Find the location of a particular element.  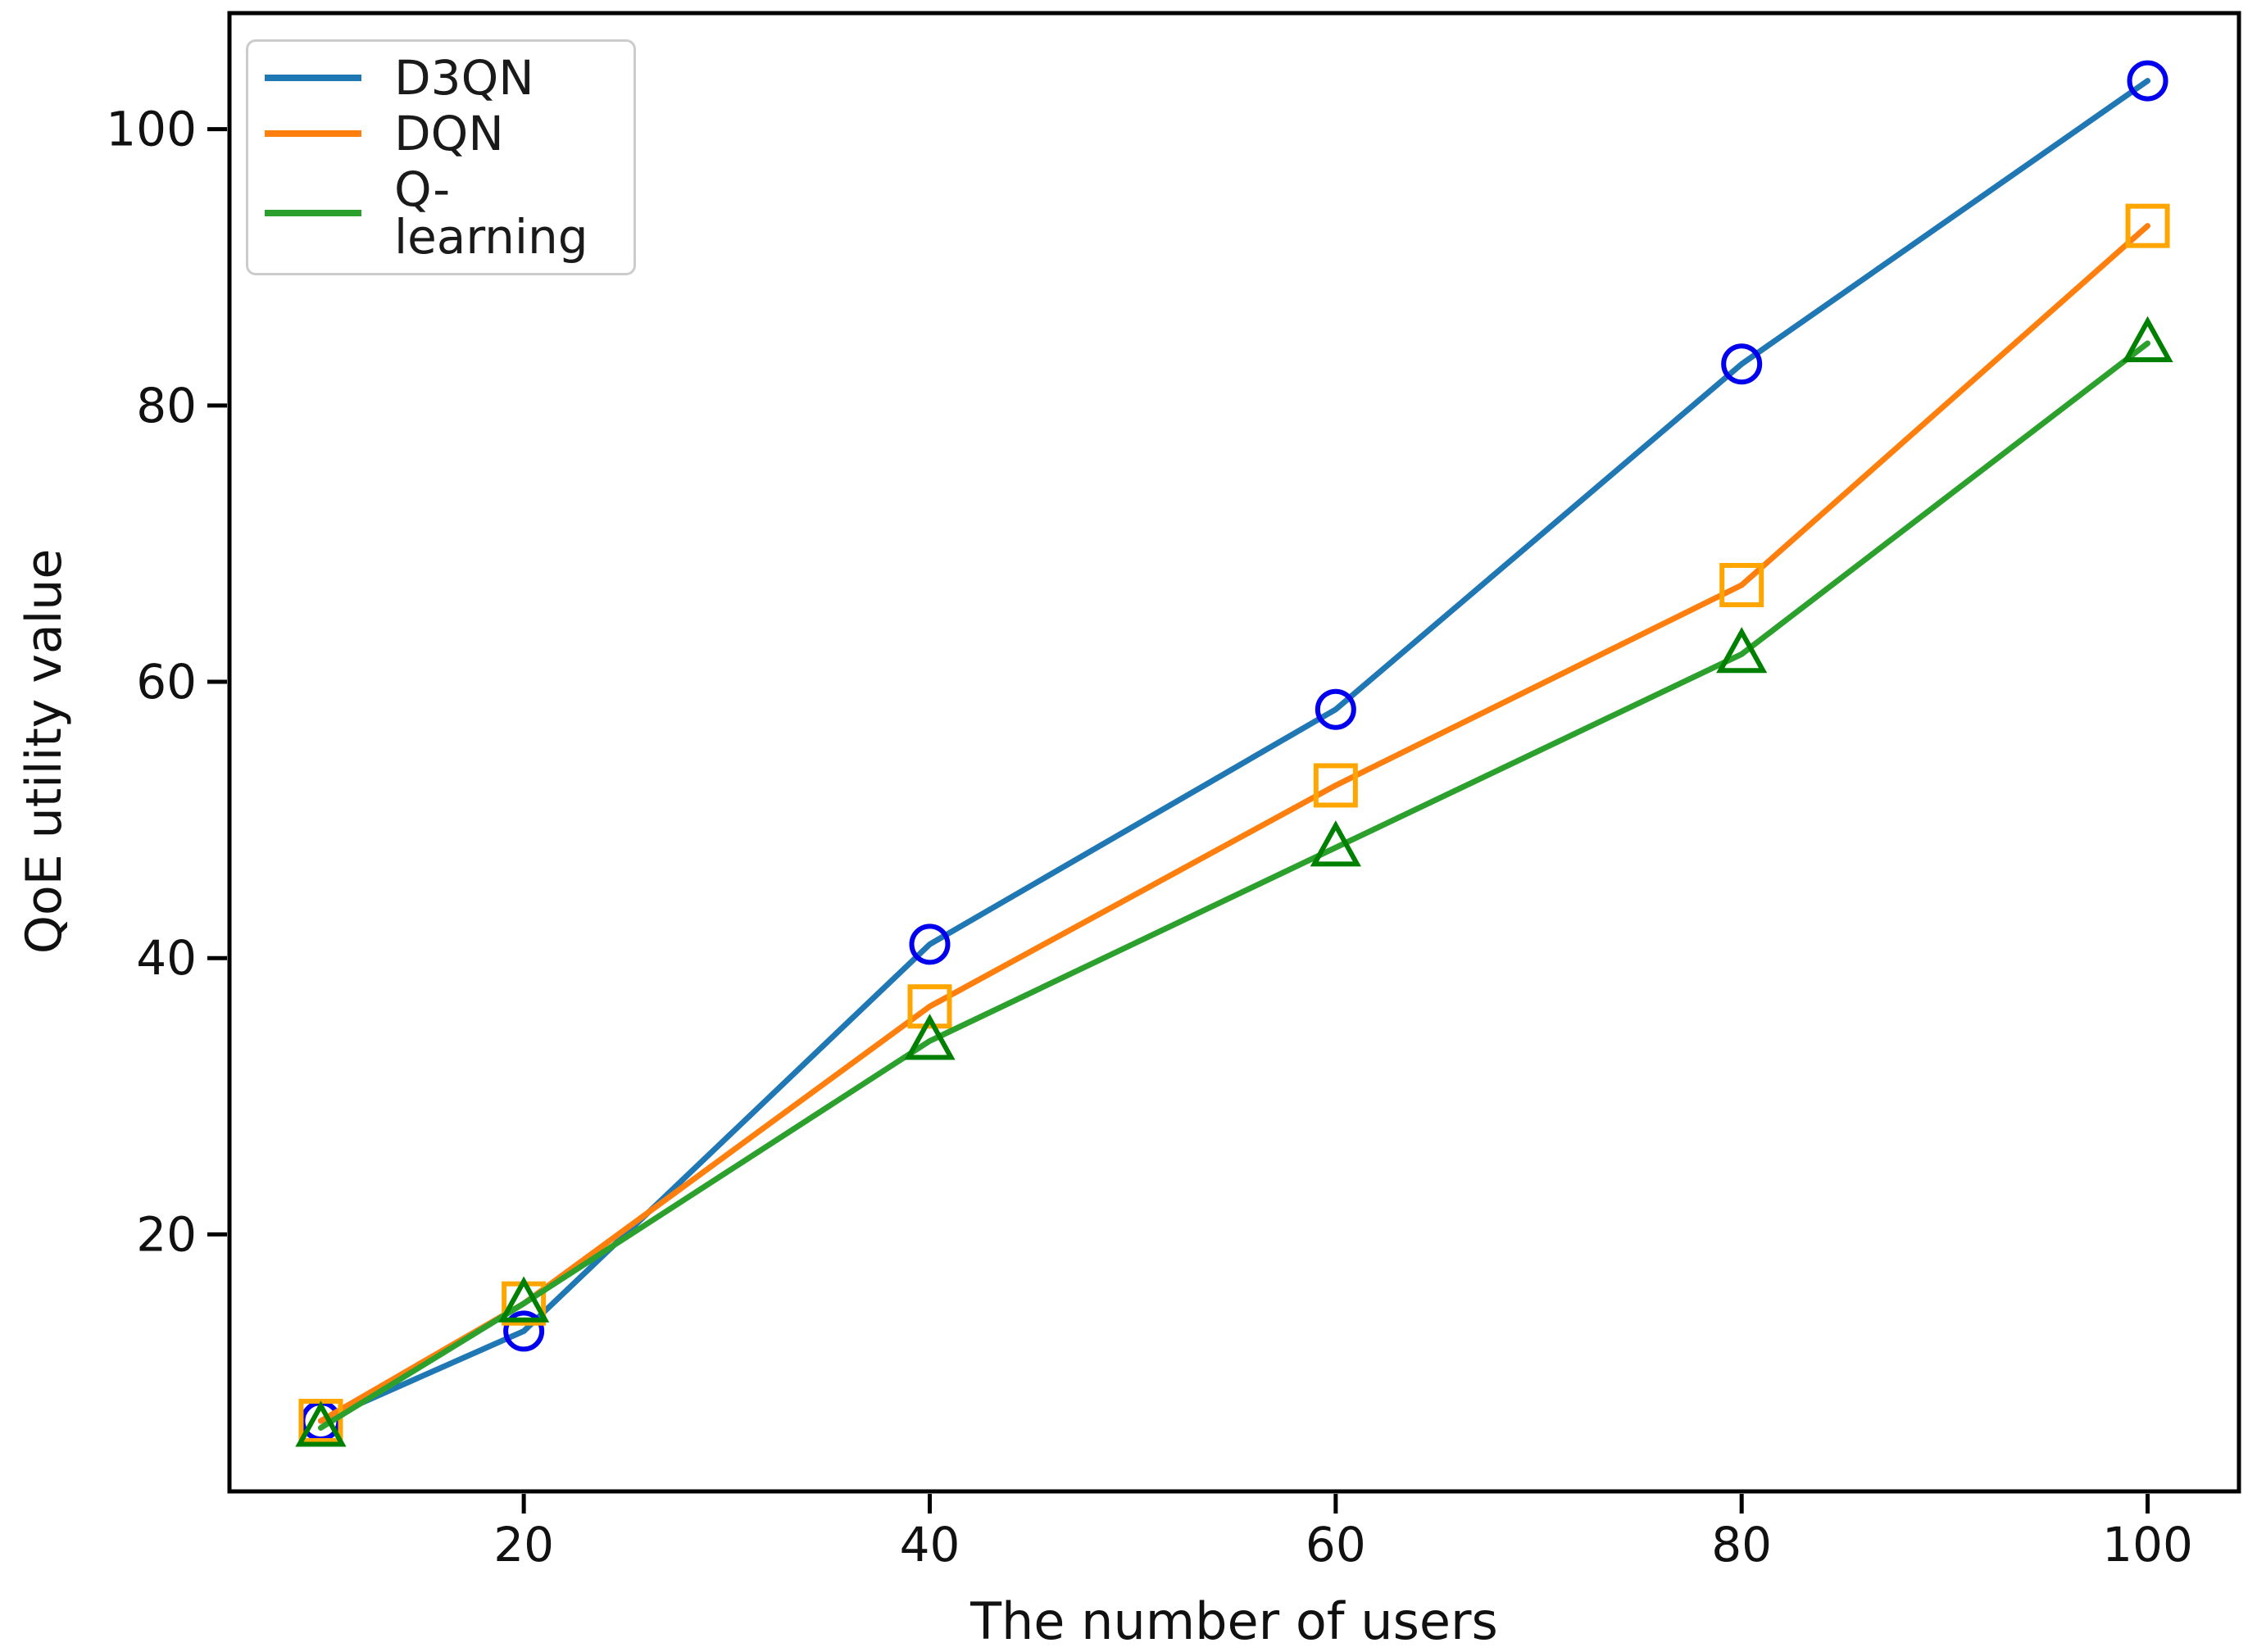

x-tick-label: 20 is located at coordinates (523, 1545).